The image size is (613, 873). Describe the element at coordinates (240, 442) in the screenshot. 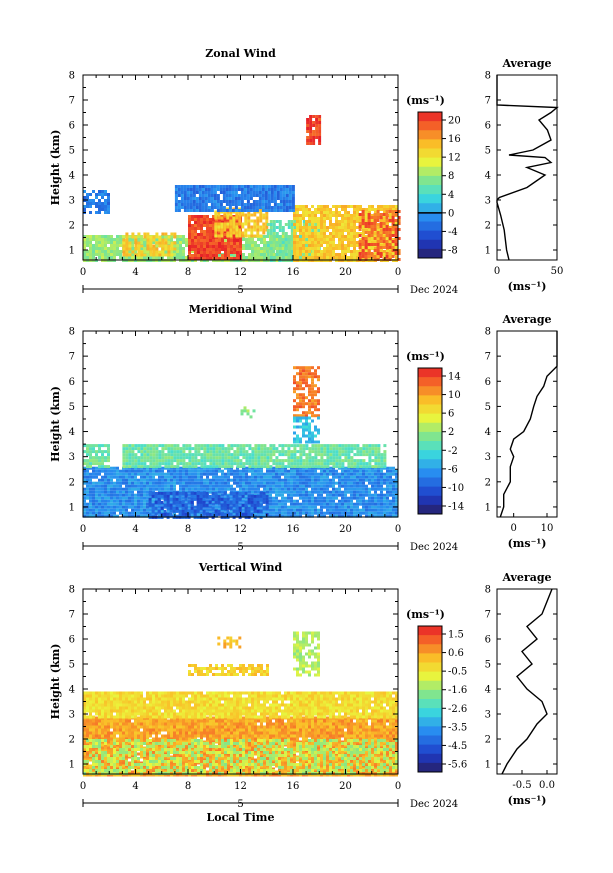

I see `meridional-heatmap` at that location.